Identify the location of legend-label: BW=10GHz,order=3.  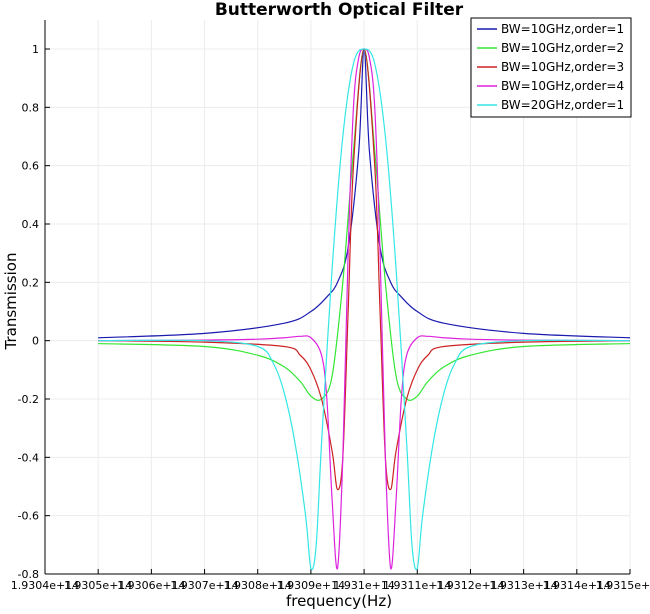
(562, 67).